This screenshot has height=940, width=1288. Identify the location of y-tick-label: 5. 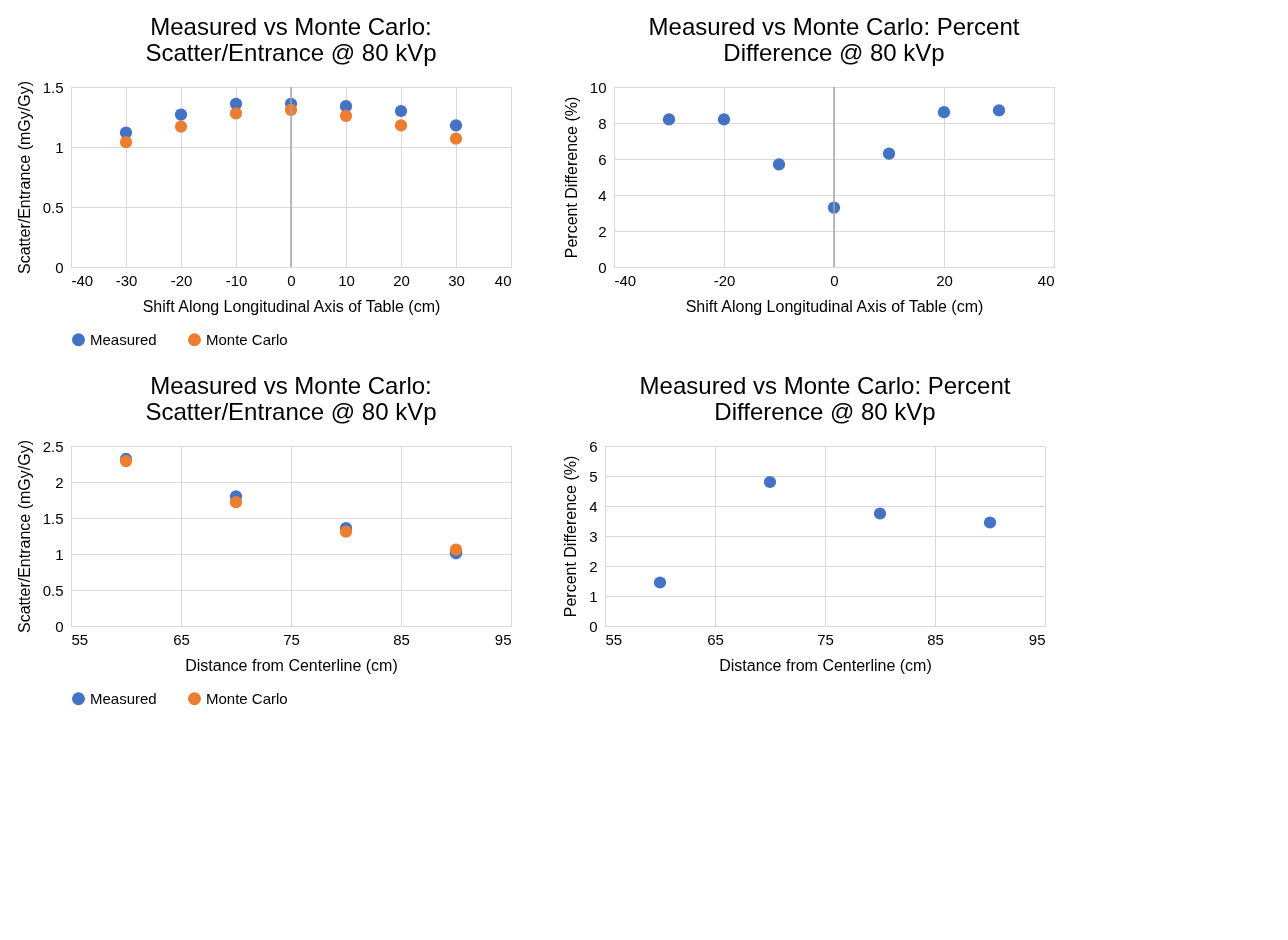
(593, 476).